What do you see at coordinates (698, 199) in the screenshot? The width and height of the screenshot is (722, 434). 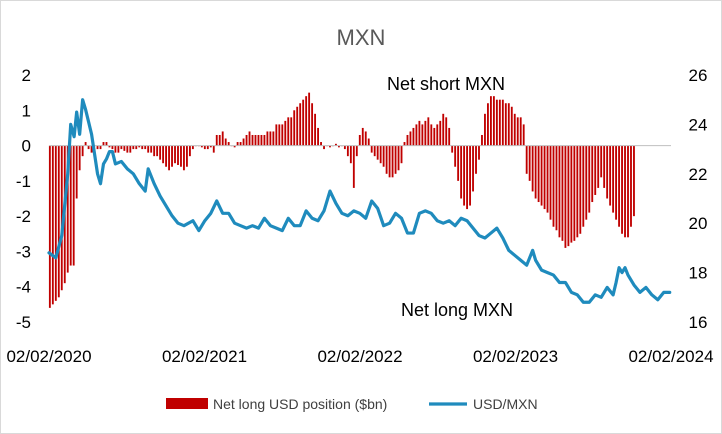 I see `right-axis-ticks: 26 24 22 20 18 16` at bounding box center [698, 199].